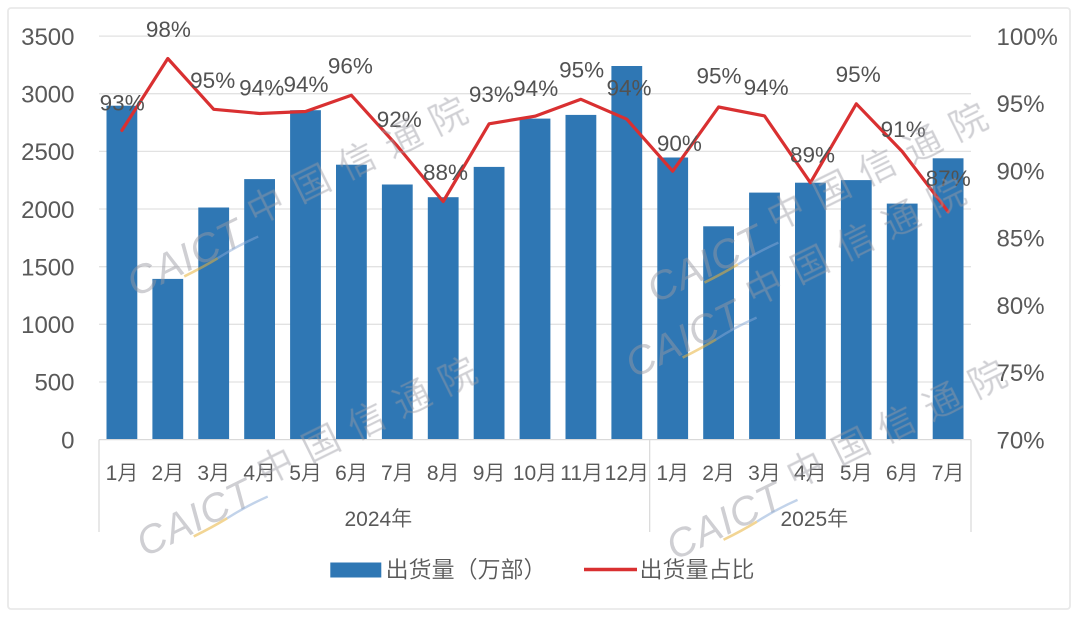 The width and height of the screenshot is (1080, 625). What do you see at coordinates (367, 519) in the screenshot?
I see `svg-text: 2024` at bounding box center [367, 519].